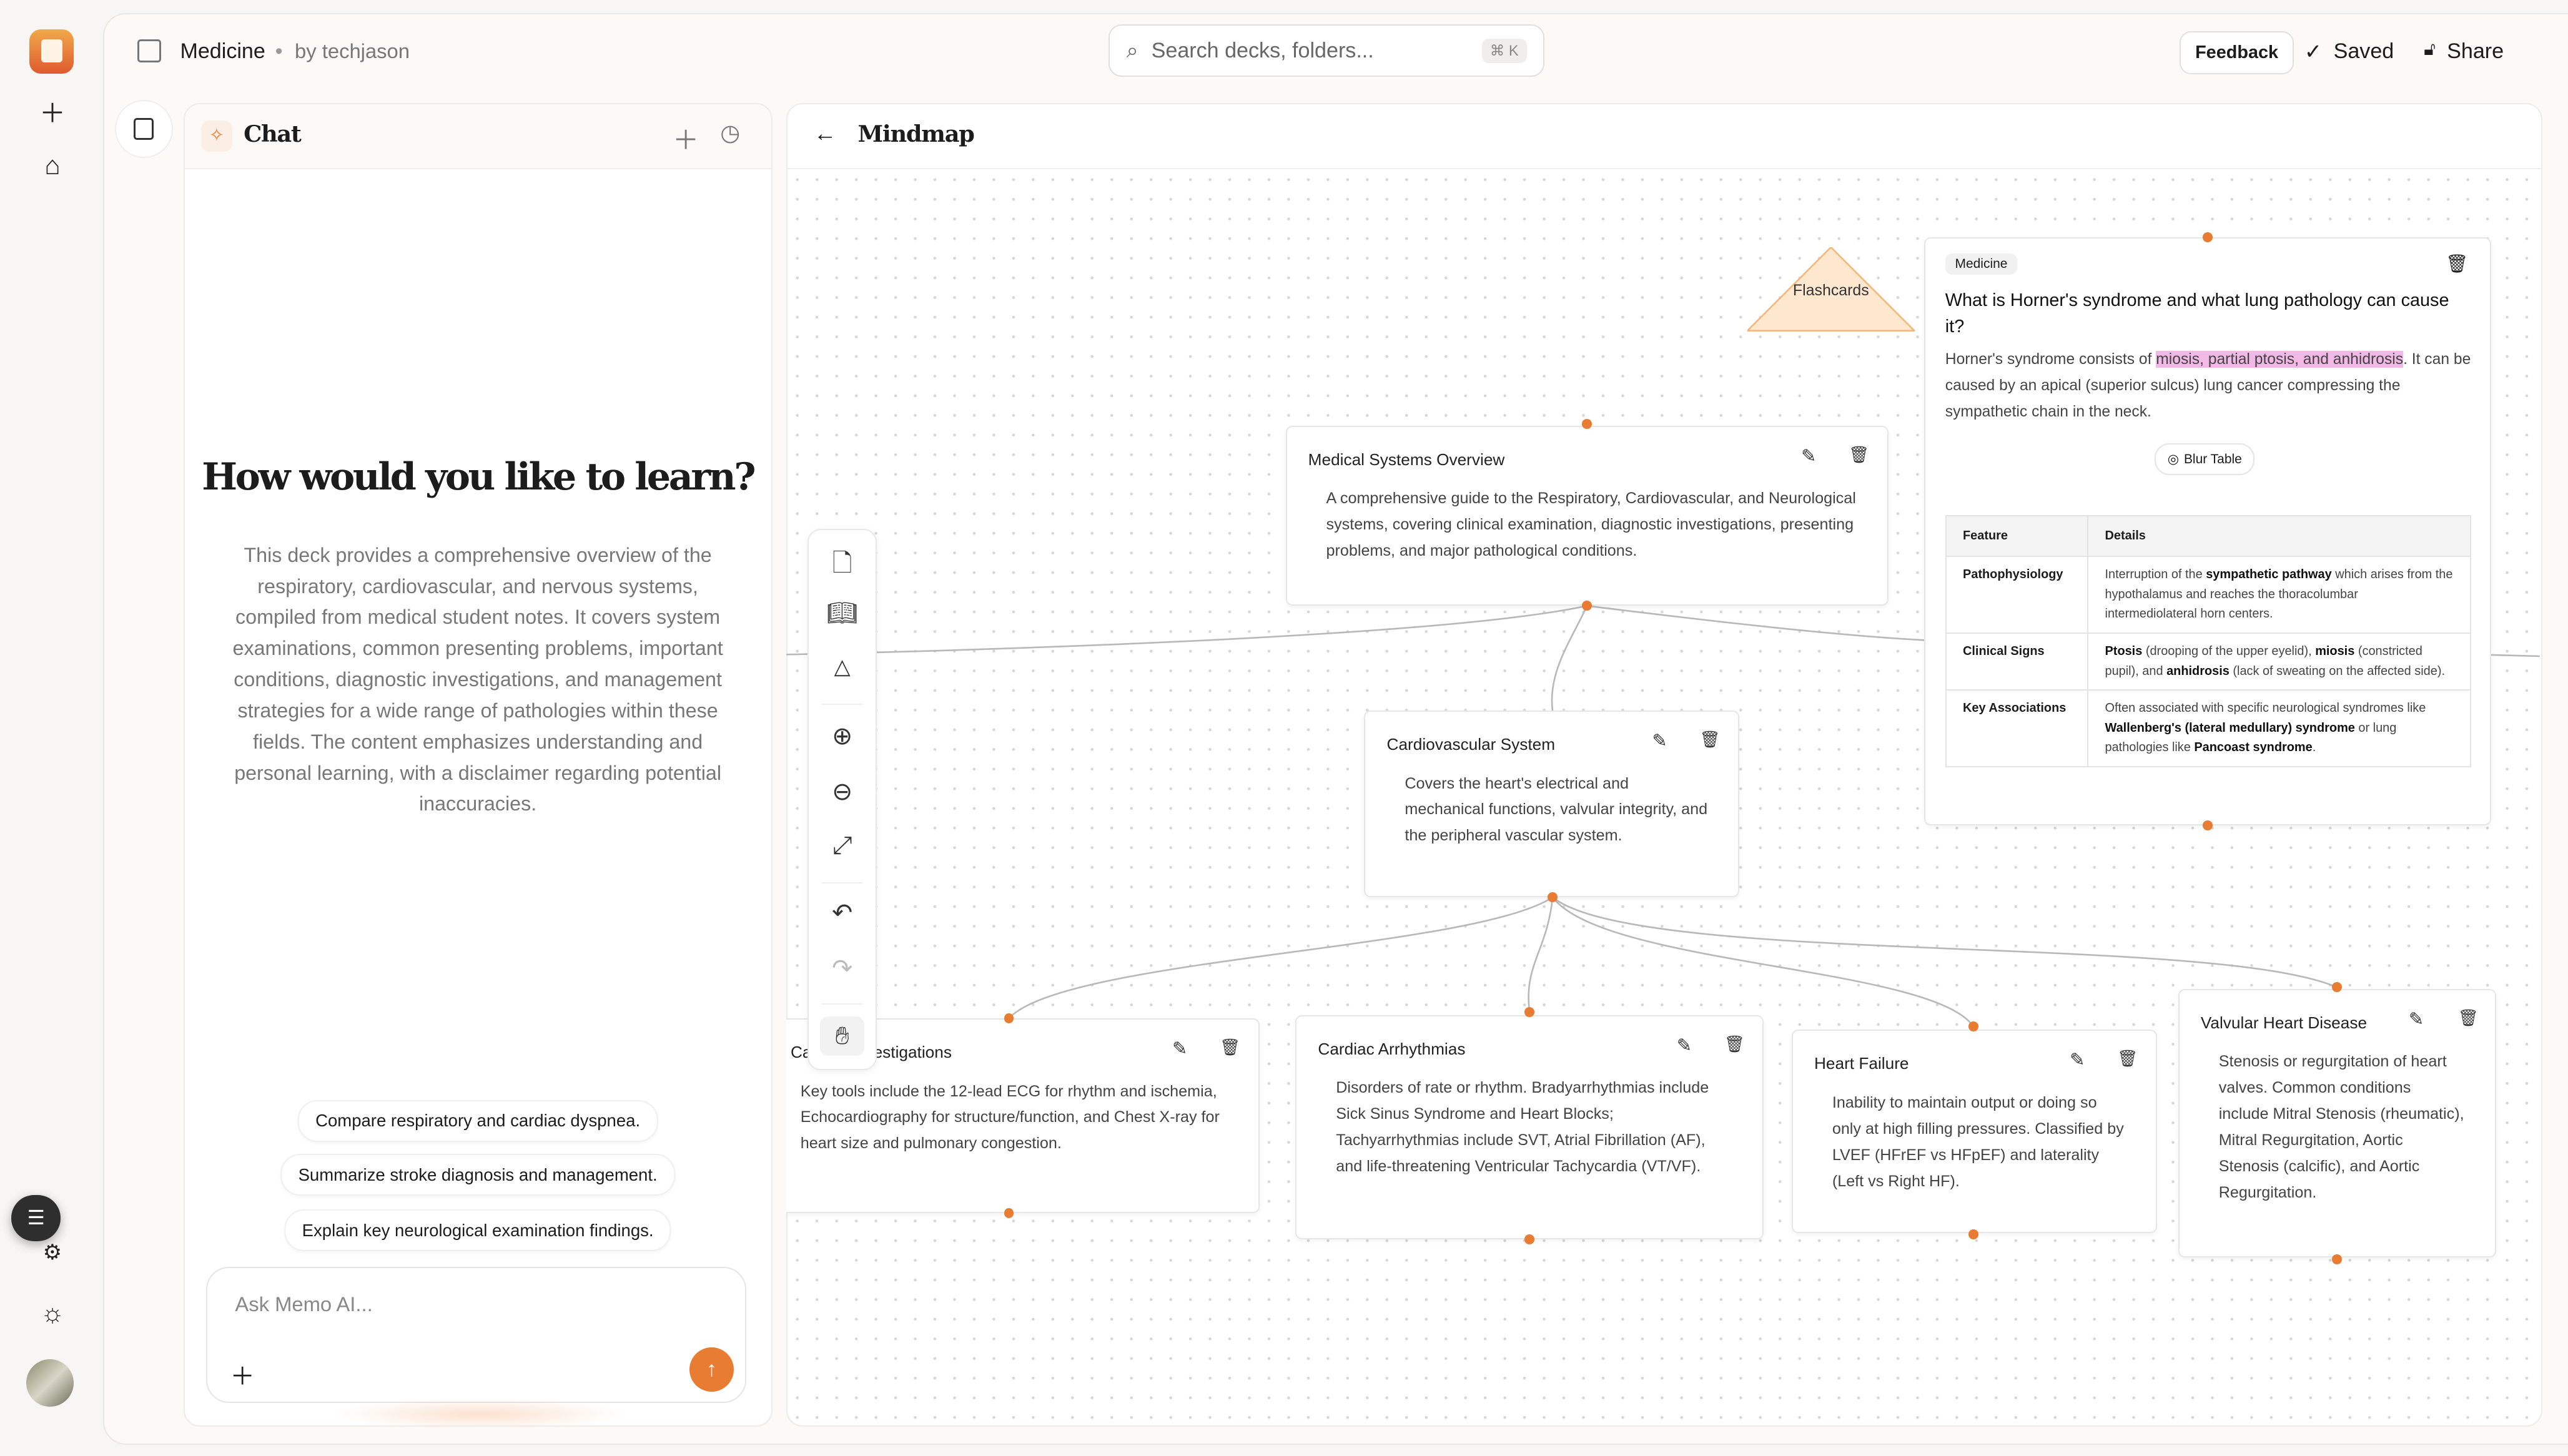 This screenshot has height=1456, width=2568. Describe the element at coordinates (2050, 360) in the screenshot. I see `text: Horner's syndrome consists of` at that location.